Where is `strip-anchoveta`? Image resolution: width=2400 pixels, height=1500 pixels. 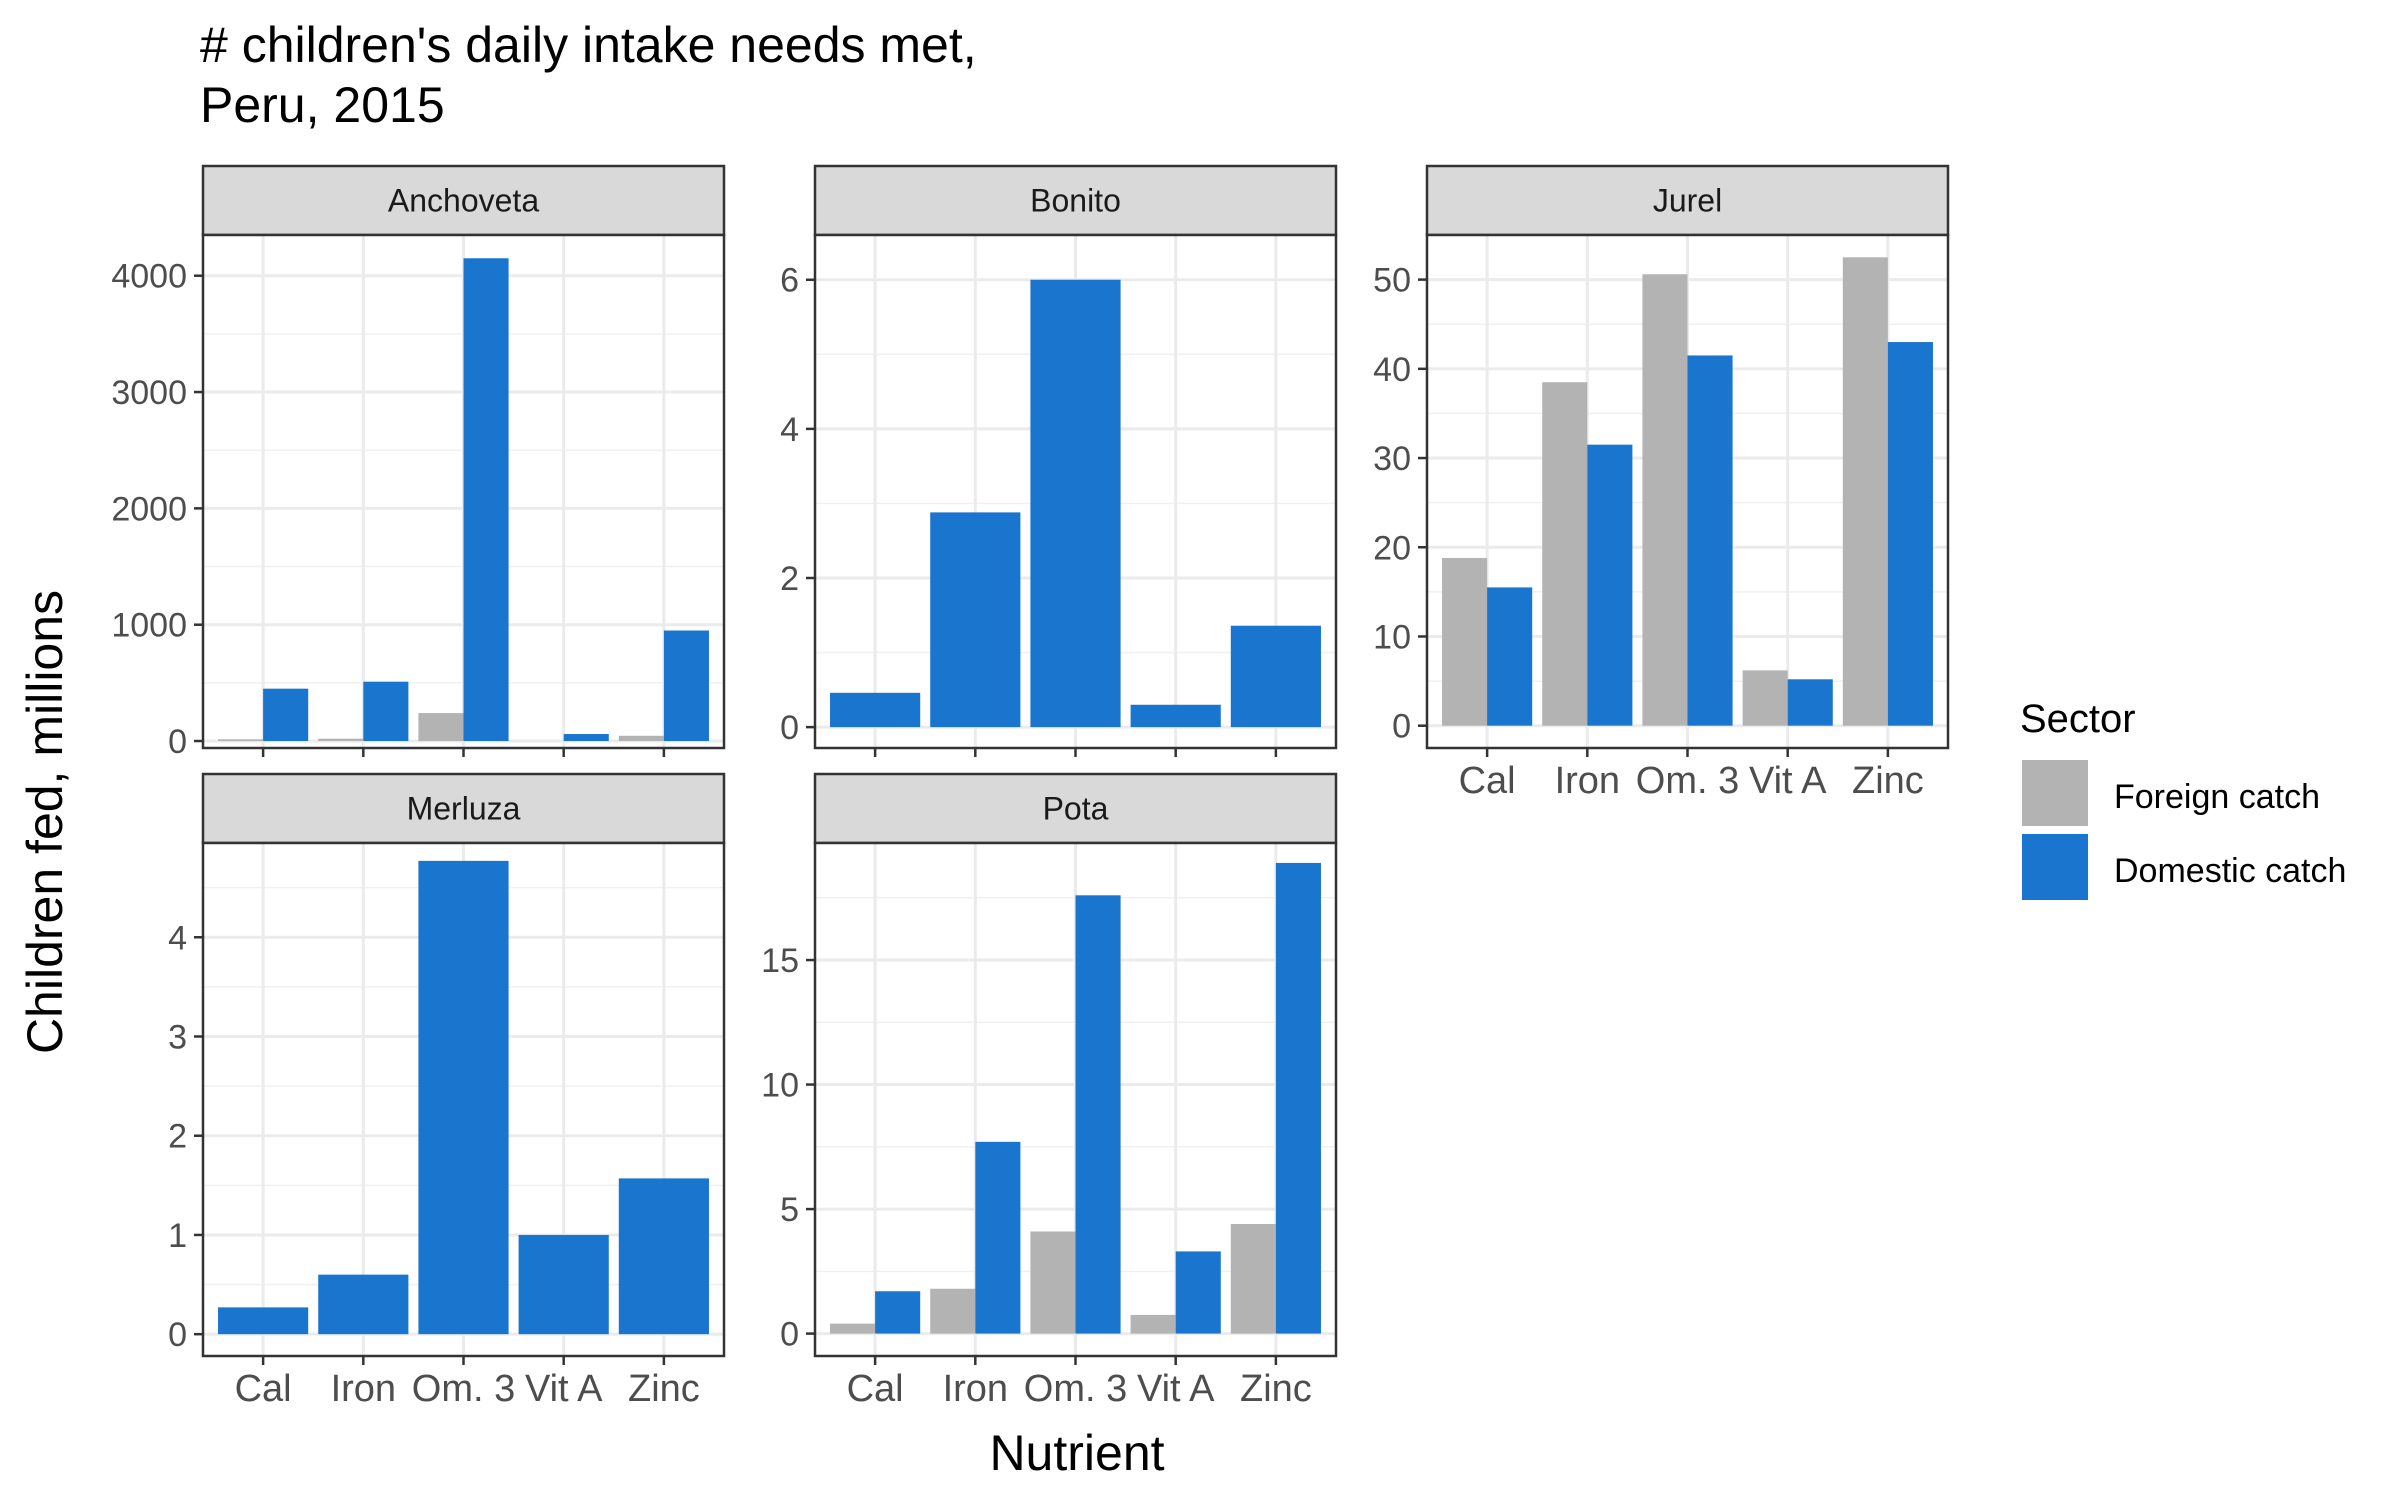 strip-anchoveta is located at coordinates (463, 200).